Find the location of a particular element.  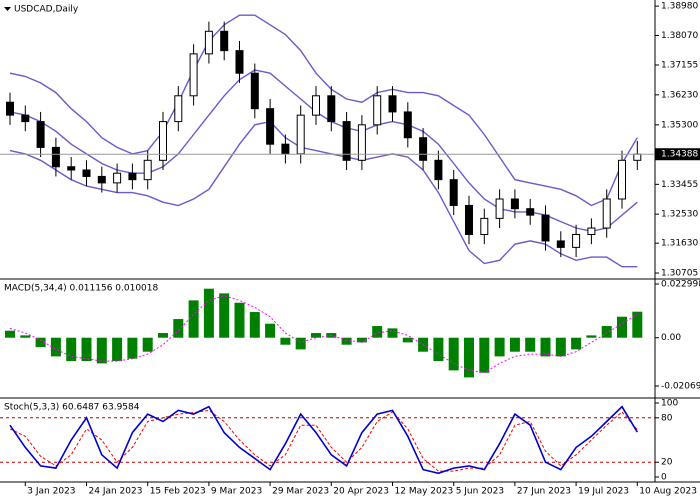

x-tick-label: 10 Aug 2023 is located at coordinates (668, 492).